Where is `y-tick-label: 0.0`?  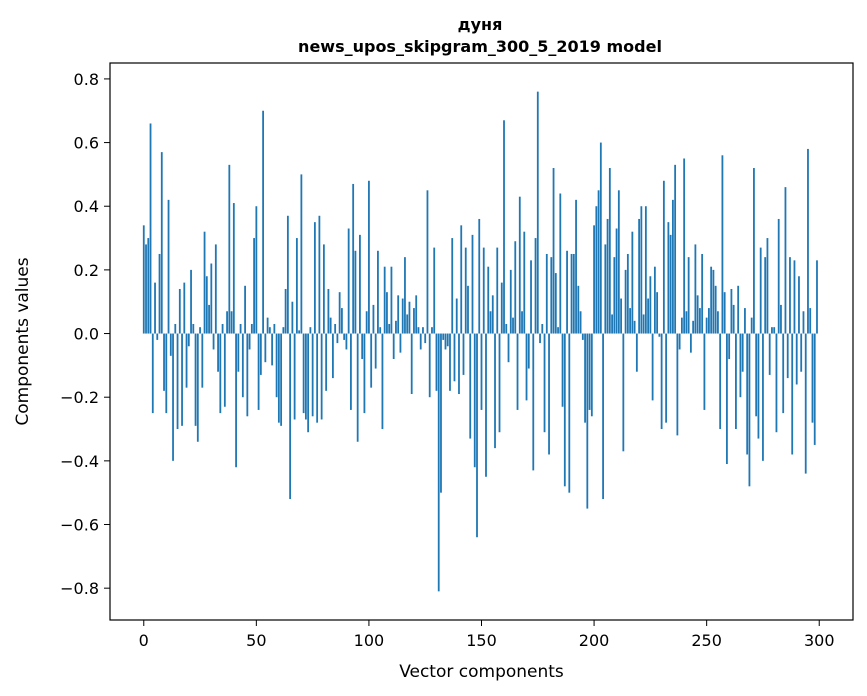
y-tick-label: 0.0 is located at coordinates (86, 334).